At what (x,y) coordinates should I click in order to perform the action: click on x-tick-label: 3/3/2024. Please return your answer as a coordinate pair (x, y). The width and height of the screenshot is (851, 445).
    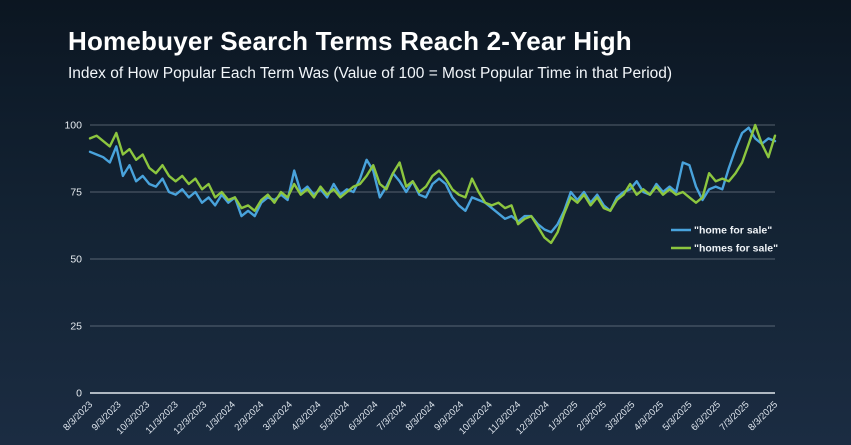
    Looking at the image, I should click on (278, 416).